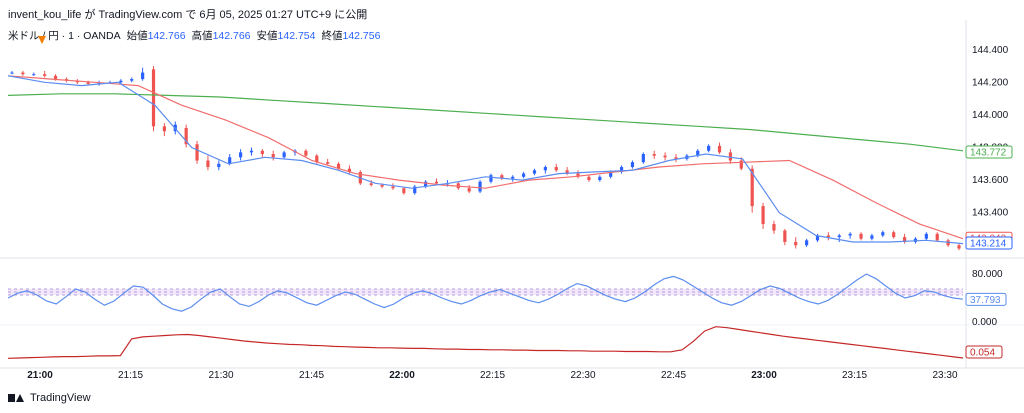  Describe the element at coordinates (854, 375) in the screenshot. I see `time-tick-label: 23:15` at that location.